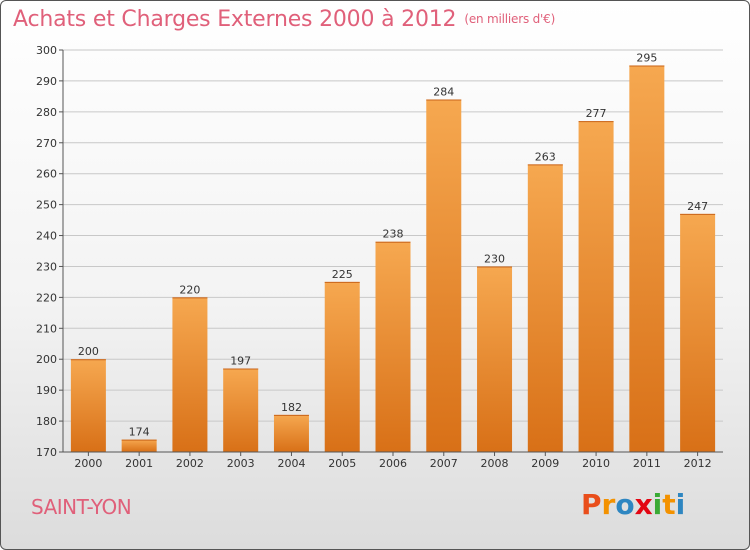  I want to click on logo-letter: P, so click(591, 504).